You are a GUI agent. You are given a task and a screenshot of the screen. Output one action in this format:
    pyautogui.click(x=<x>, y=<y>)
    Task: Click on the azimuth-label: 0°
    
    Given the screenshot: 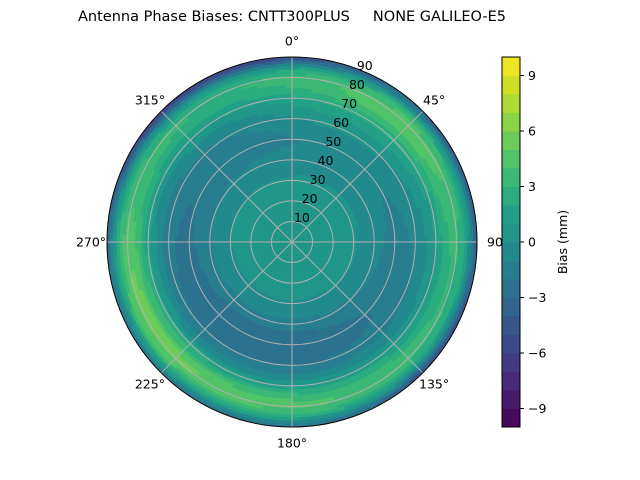 What is the action you would take?
    pyautogui.click(x=292, y=41)
    